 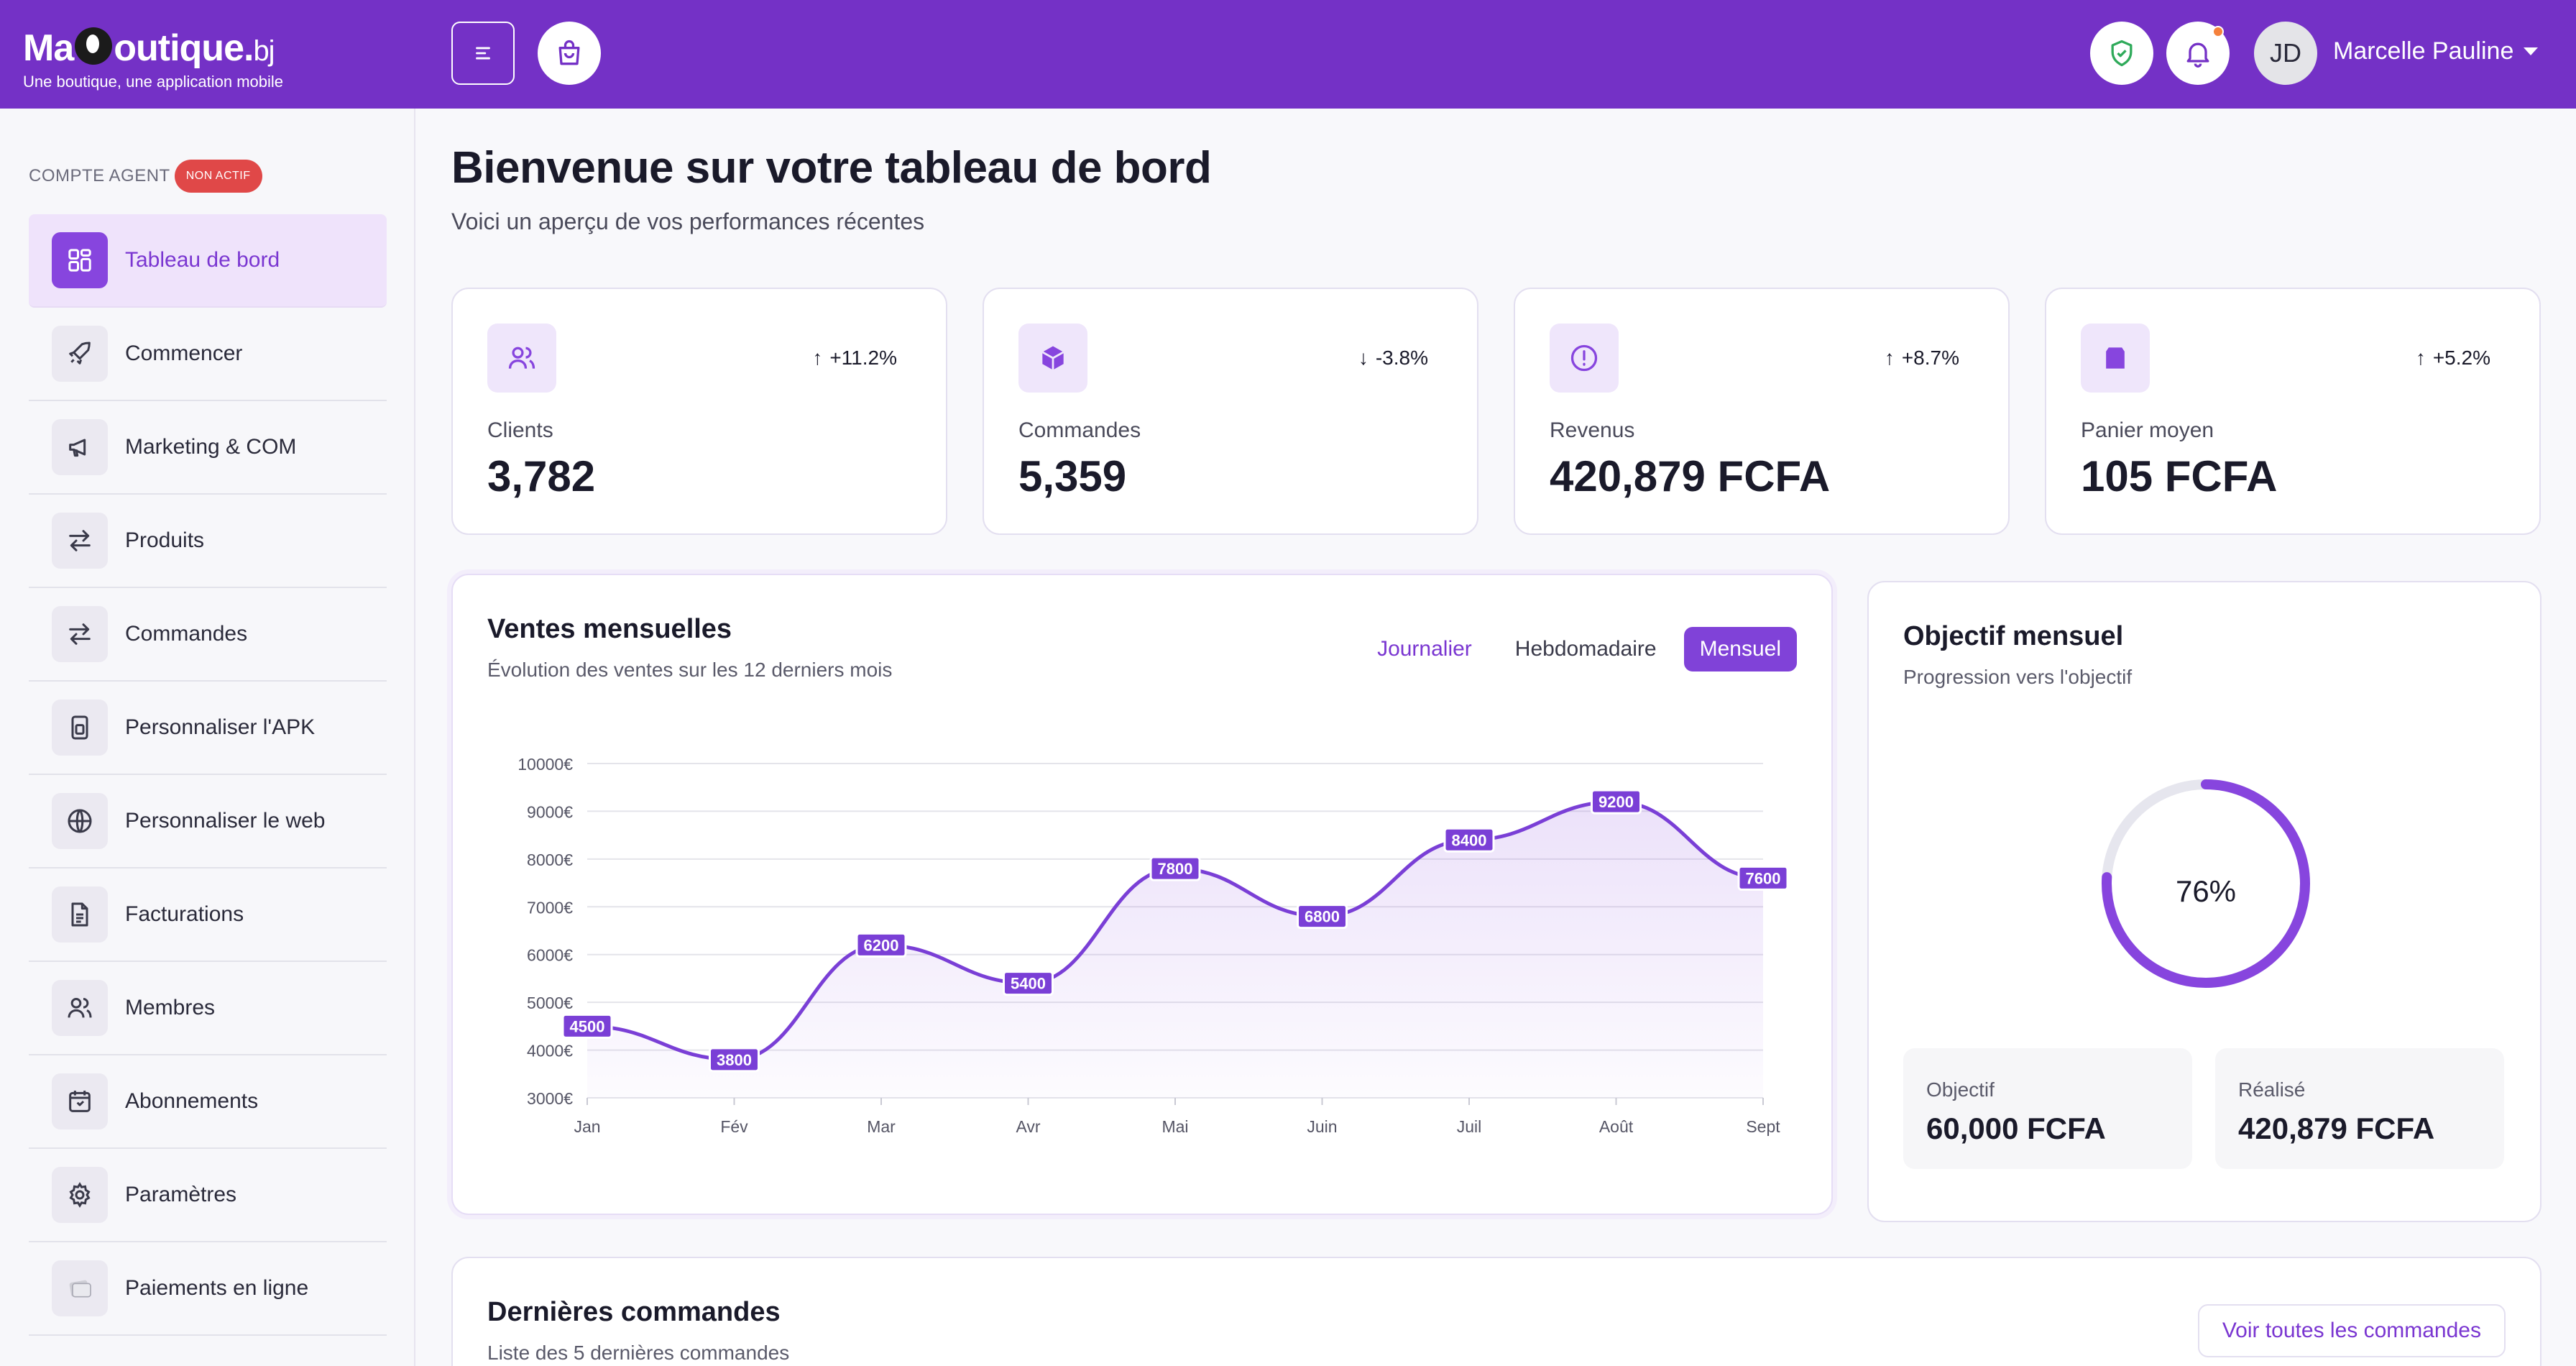 I want to click on sidebar-item-facturations: Facturations, so click(x=208, y=915).